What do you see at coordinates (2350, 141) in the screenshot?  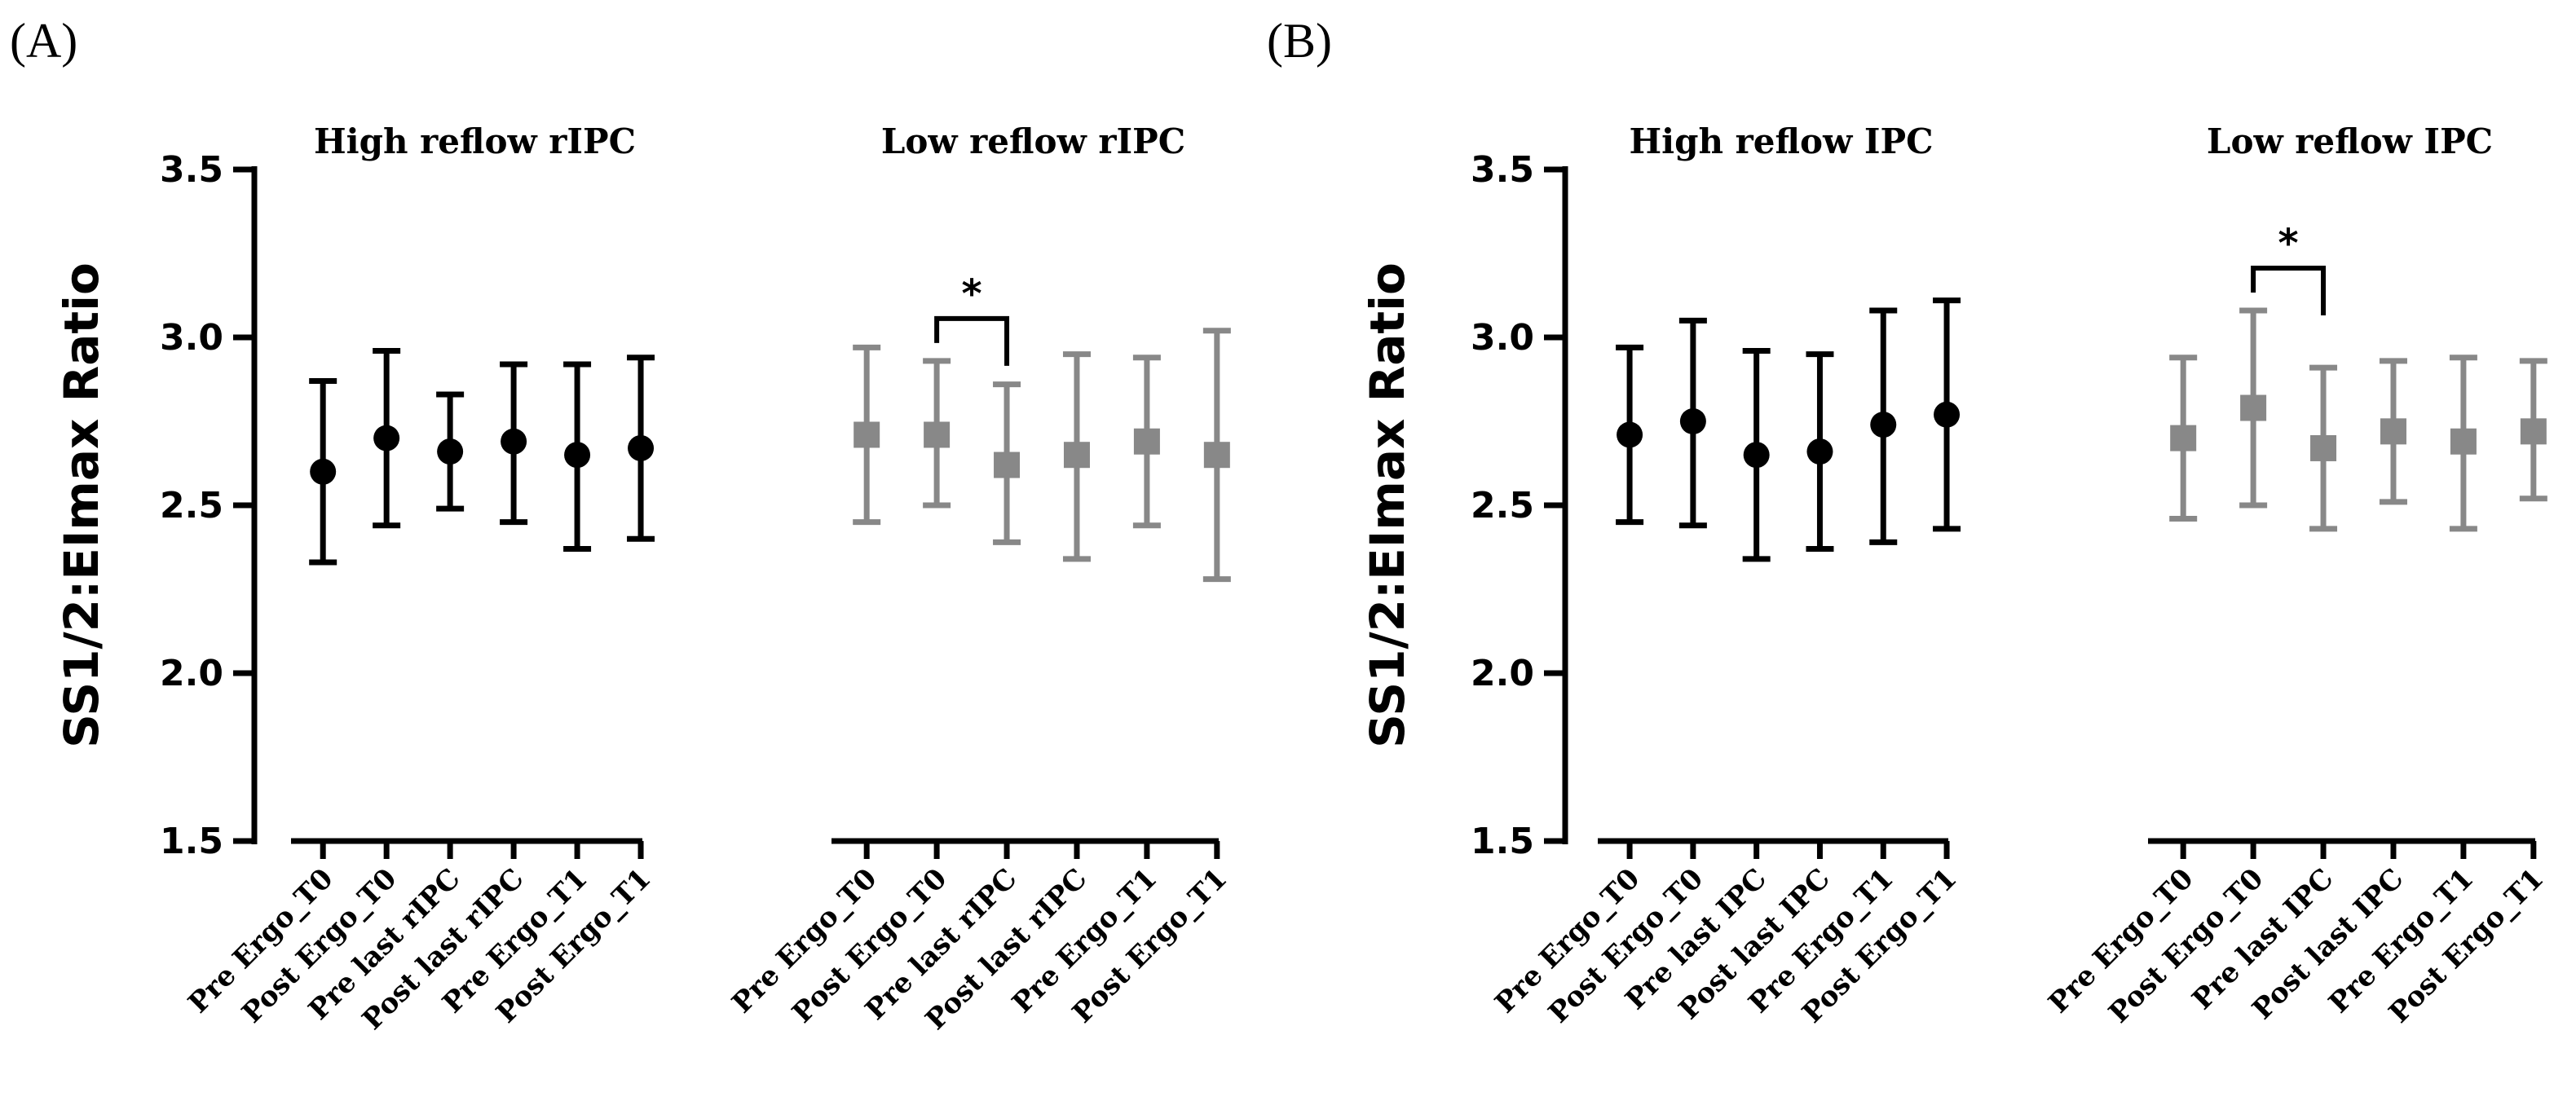 I see `group-title: Low reflow IPC` at bounding box center [2350, 141].